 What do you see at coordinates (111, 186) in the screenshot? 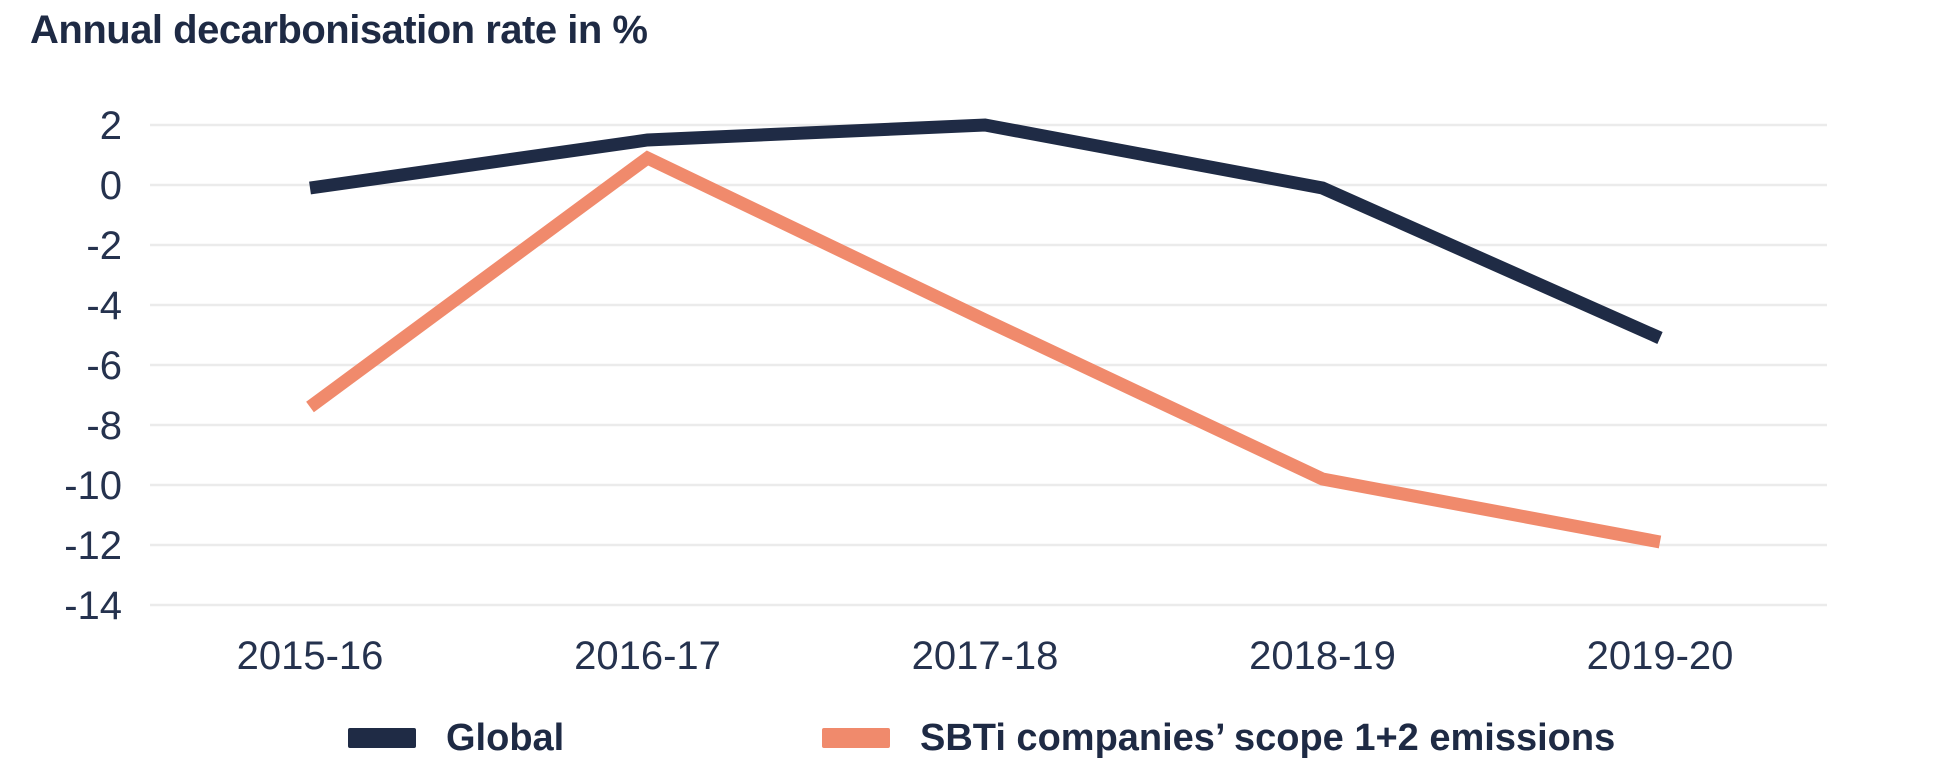
I see `y-tick-label: 0` at bounding box center [111, 186].